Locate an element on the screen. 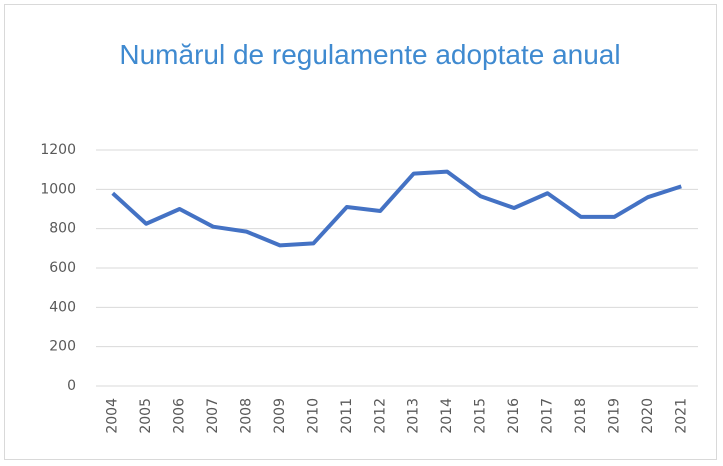 The height and width of the screenshot is (466, 723). x-tick-label: 2009 is located at coordinates (280, 416).